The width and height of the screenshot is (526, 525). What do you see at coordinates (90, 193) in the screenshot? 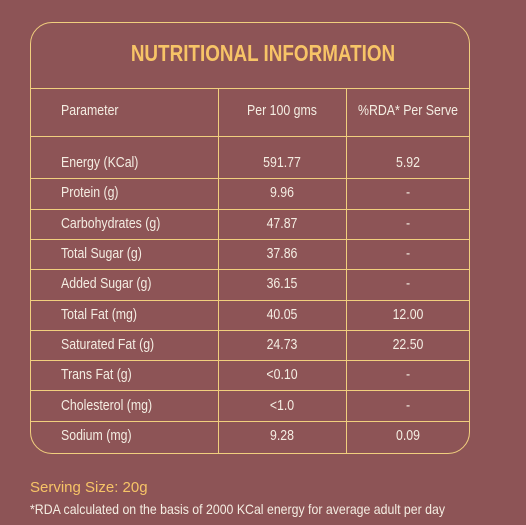
I see `table-cell: Protein (g)` at bounding box center [90, 193].